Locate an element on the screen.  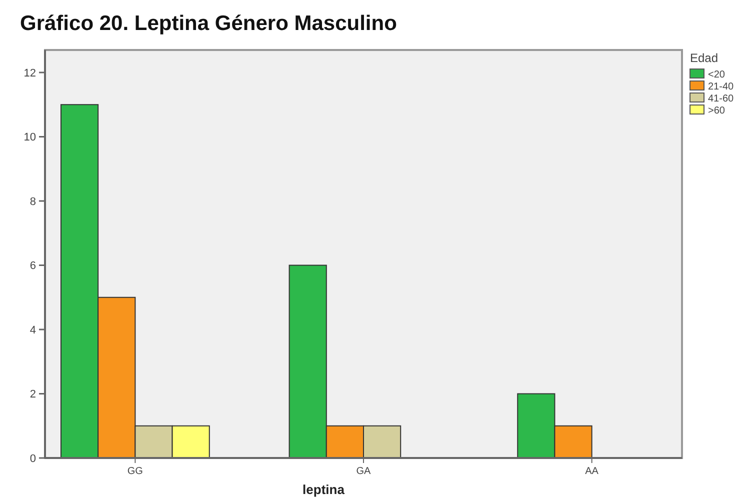
y-tick-label: 12 is located at coordinates (30, 73).